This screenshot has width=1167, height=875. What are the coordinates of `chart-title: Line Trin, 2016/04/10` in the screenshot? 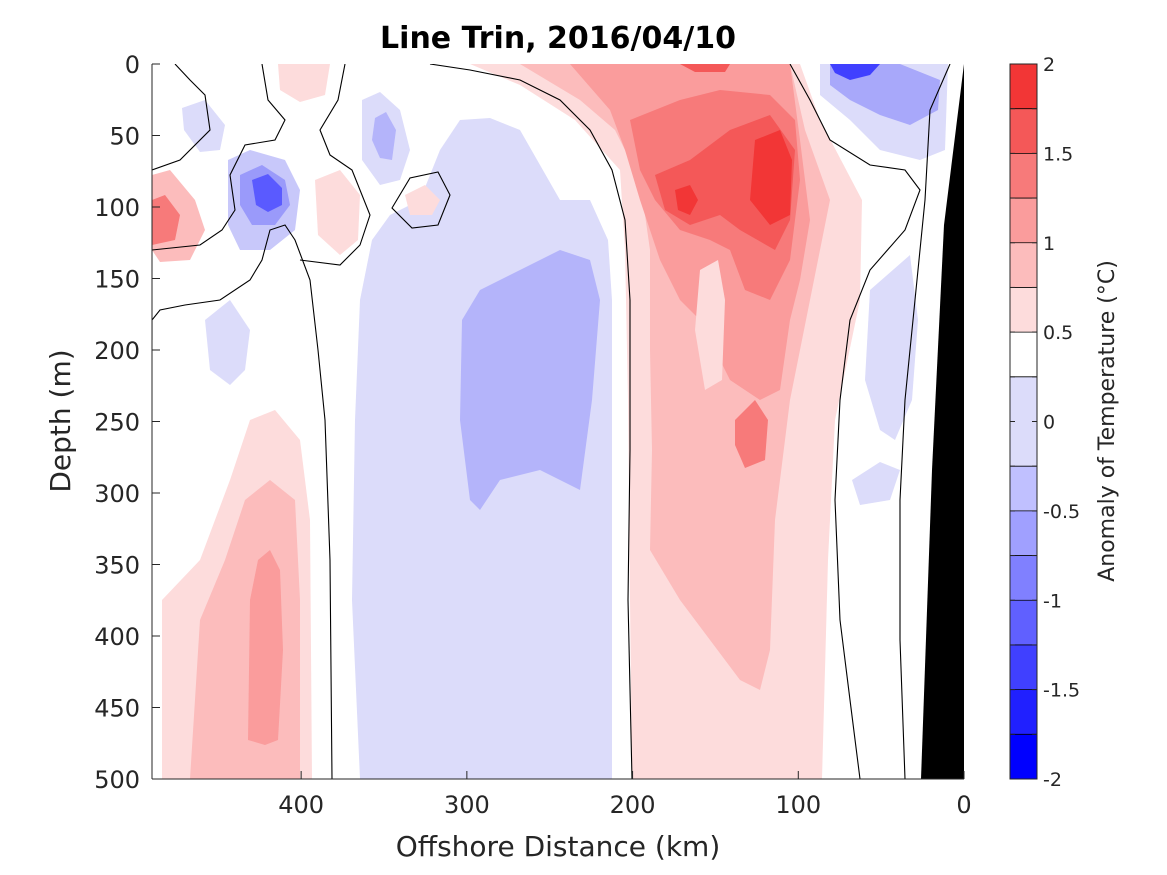 It's located at (558, 38).